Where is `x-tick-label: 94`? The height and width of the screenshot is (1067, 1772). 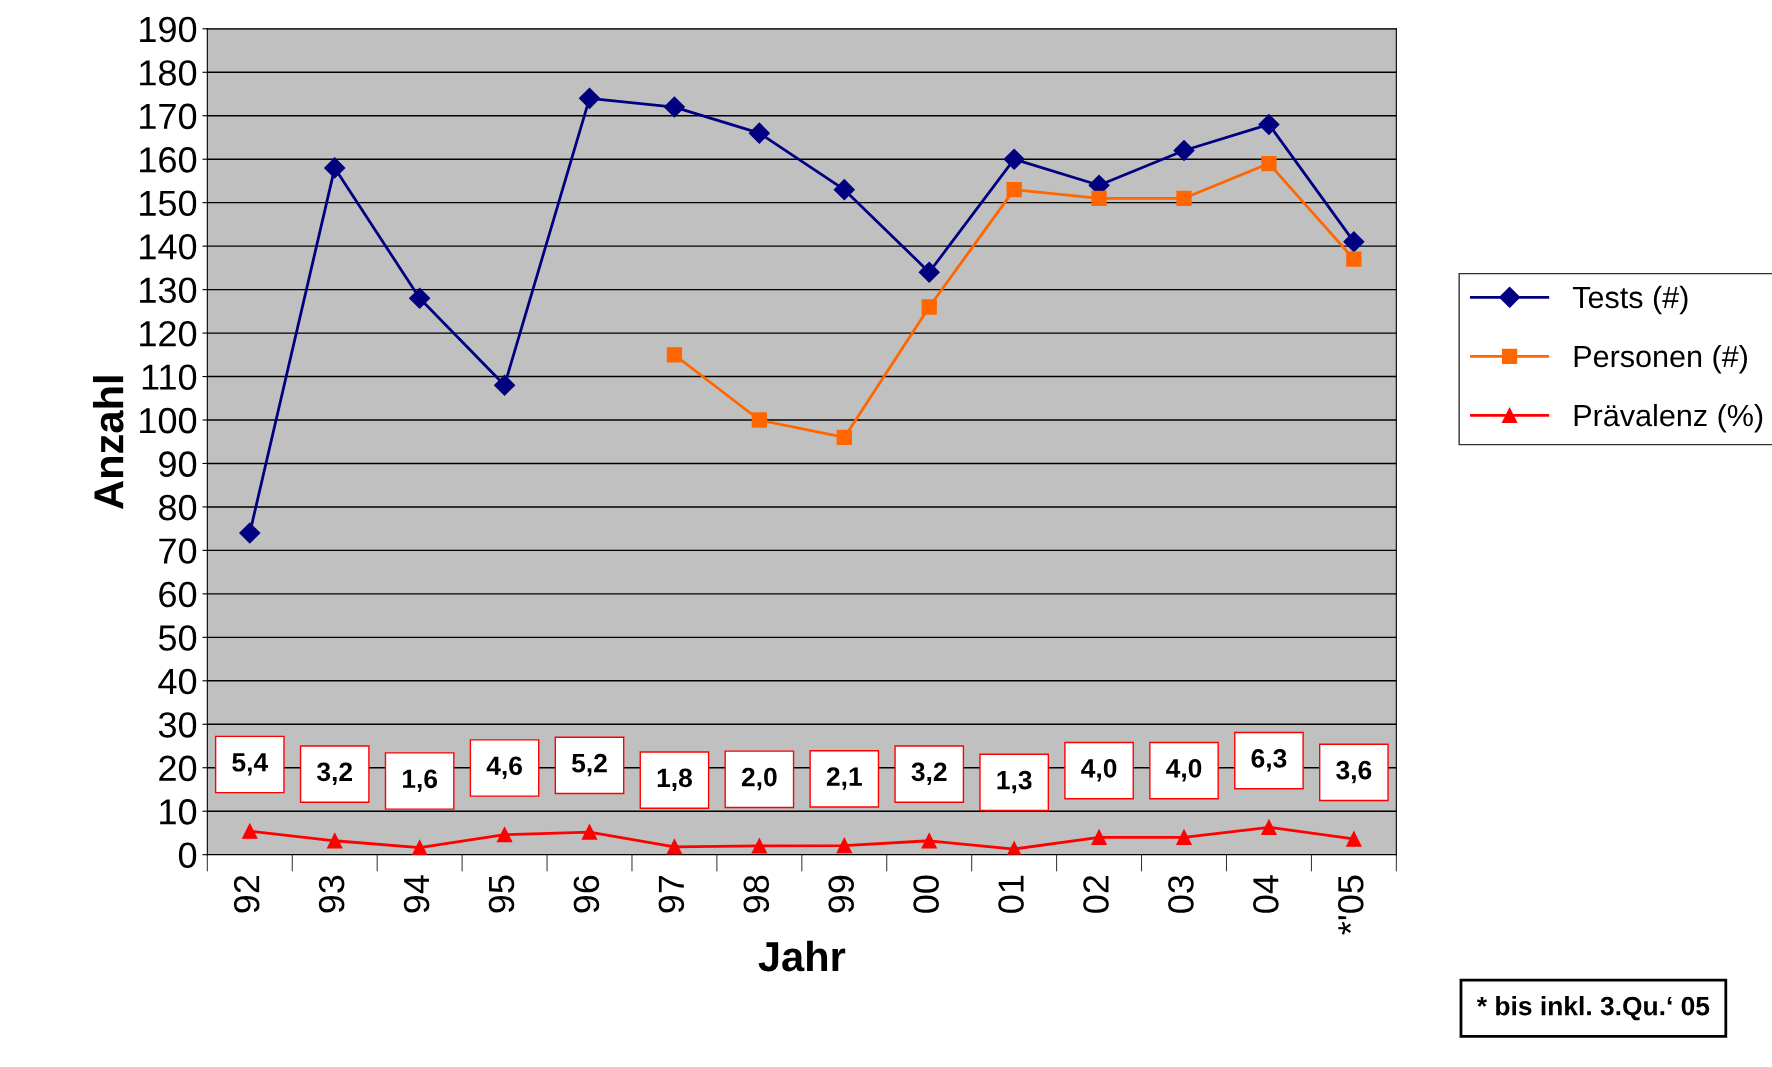
x-tick-label: 94 is located at coordinates (416, 894).